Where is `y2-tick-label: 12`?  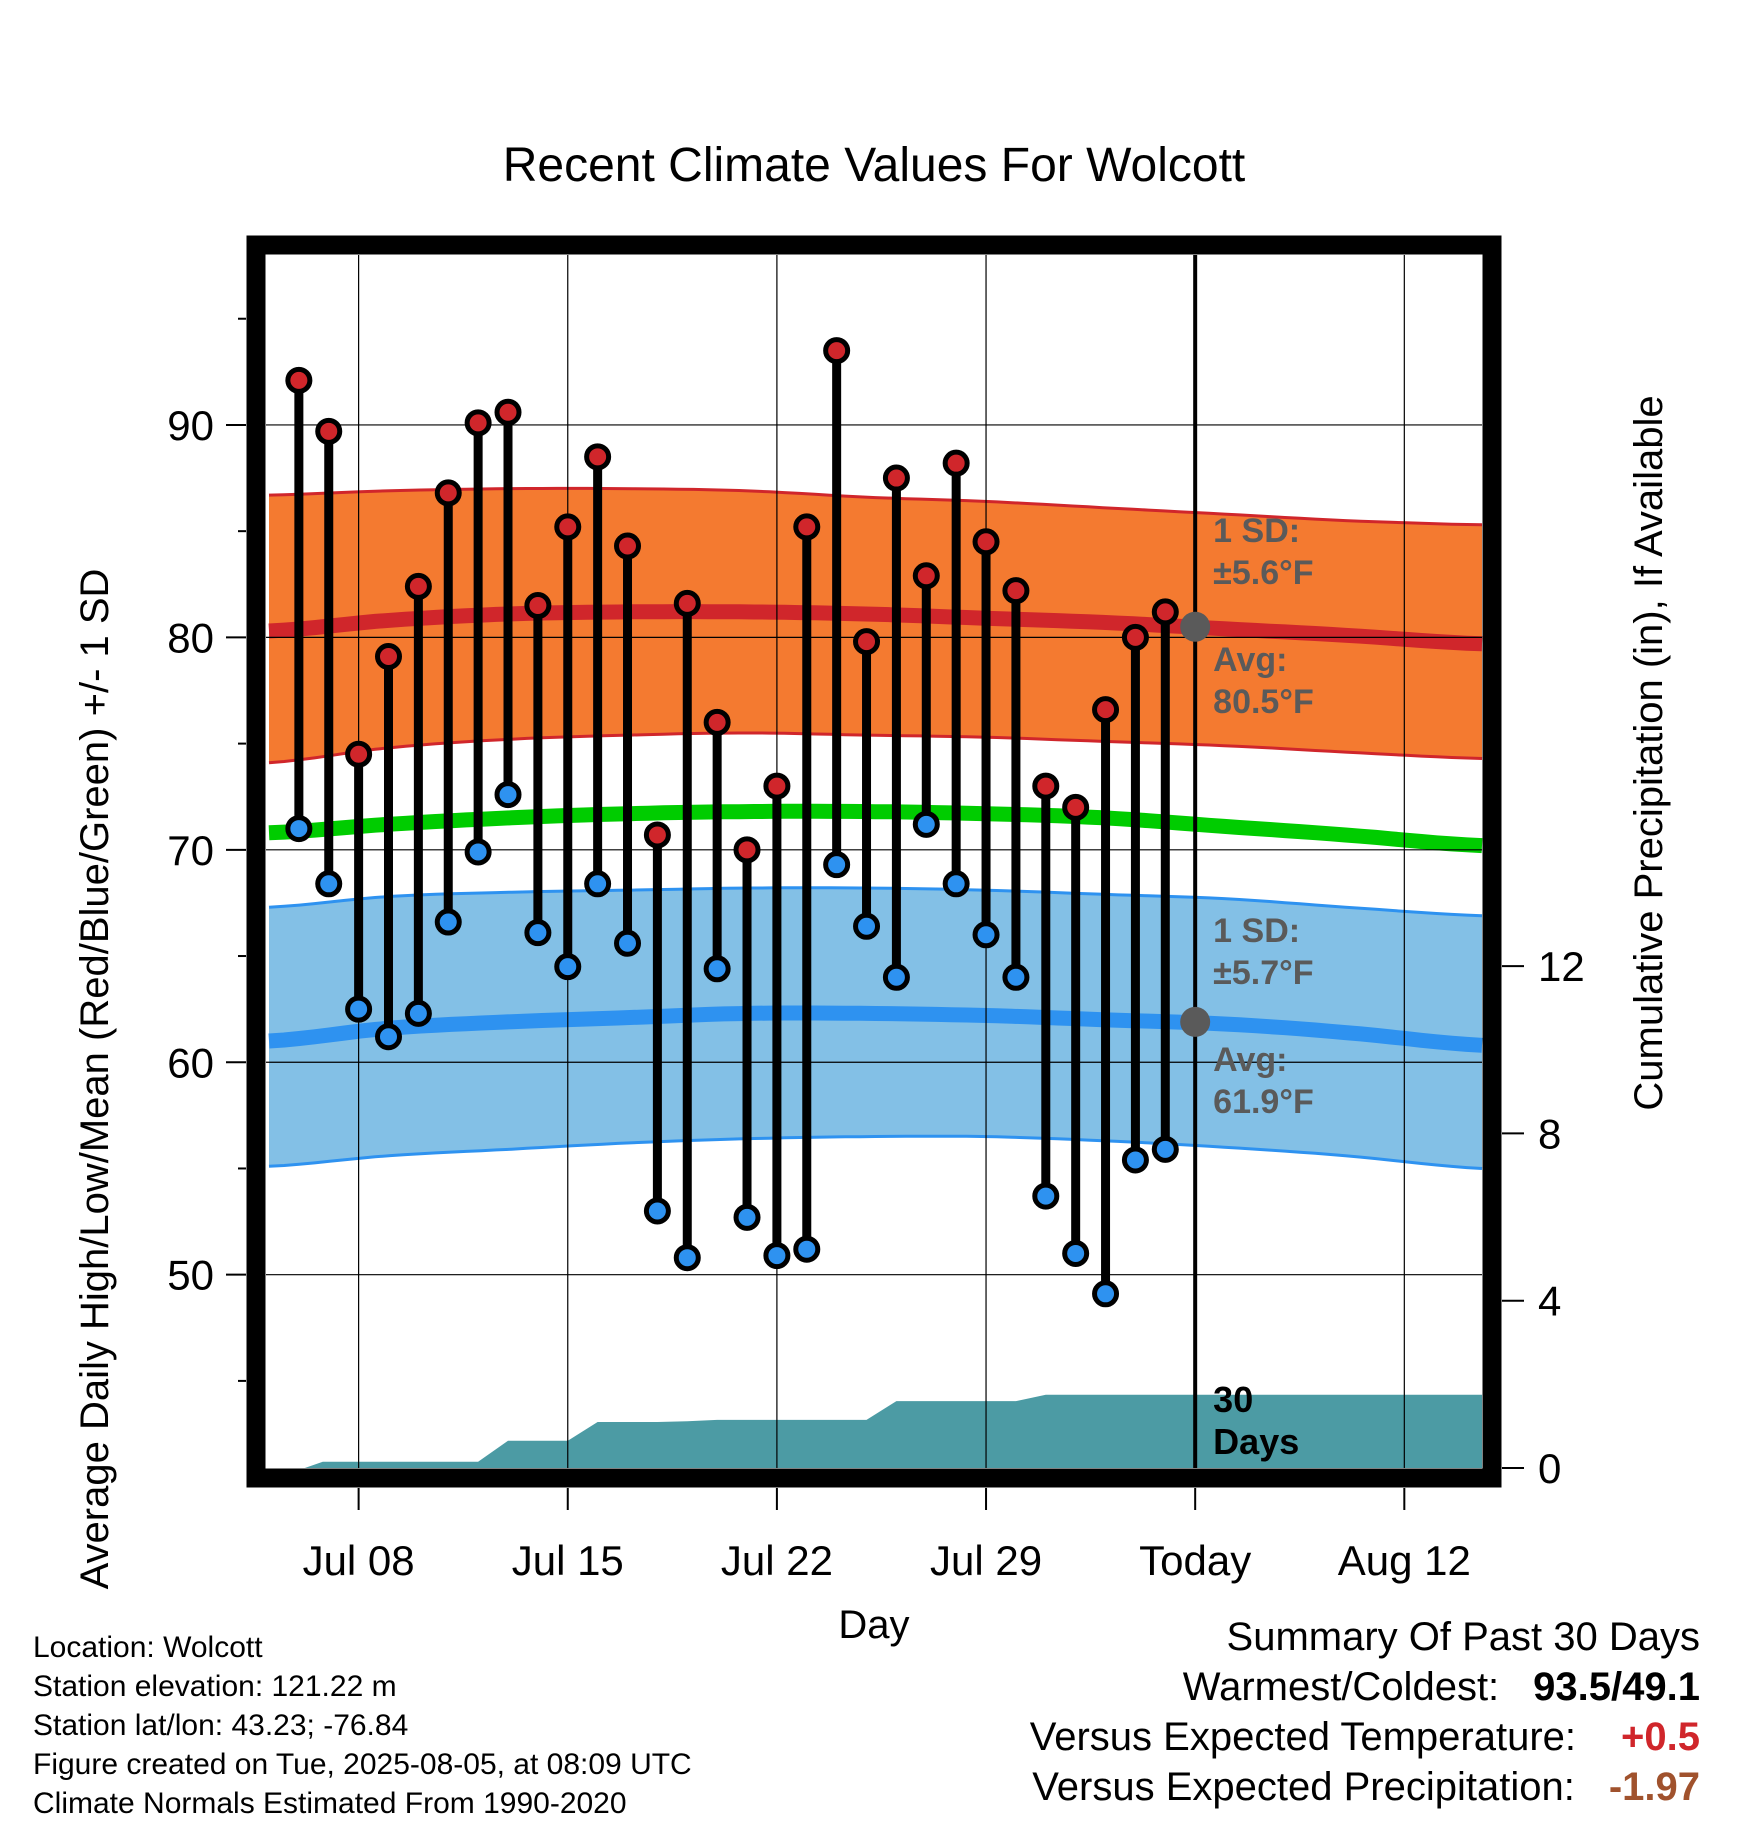 y2-tick-label: 12 is located at coordinates (1561, 966).